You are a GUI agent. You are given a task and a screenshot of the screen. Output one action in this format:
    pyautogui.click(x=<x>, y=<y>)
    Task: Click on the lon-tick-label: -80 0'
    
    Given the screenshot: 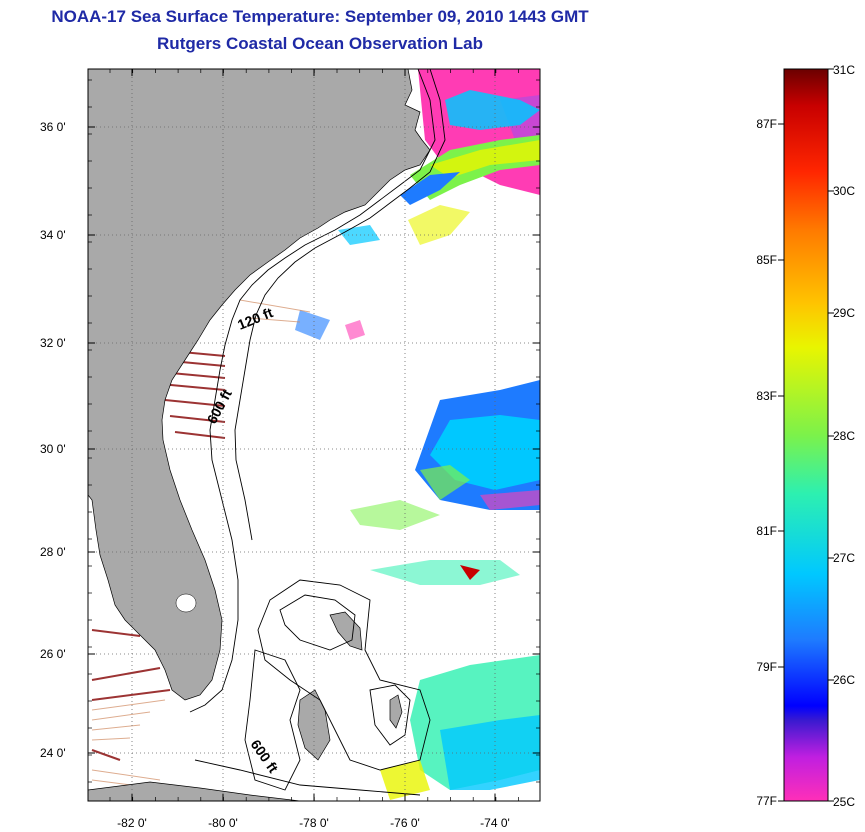 What is the action you would take?
    pyautogui.click(x=223, y=823)
    